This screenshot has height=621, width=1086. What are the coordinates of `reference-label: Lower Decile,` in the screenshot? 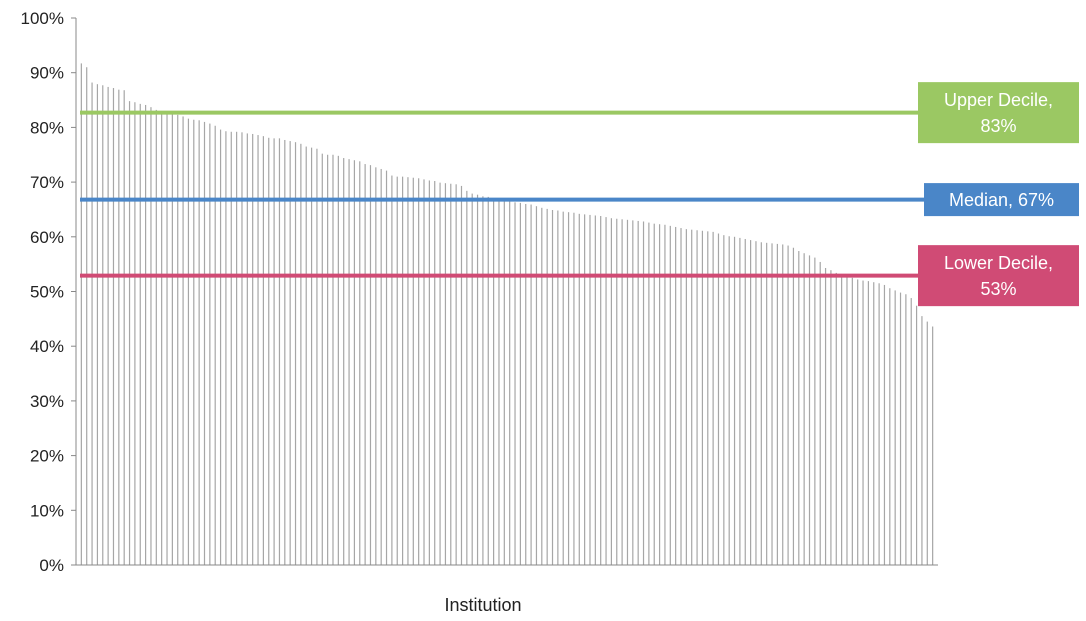 It's located at (998, 263).